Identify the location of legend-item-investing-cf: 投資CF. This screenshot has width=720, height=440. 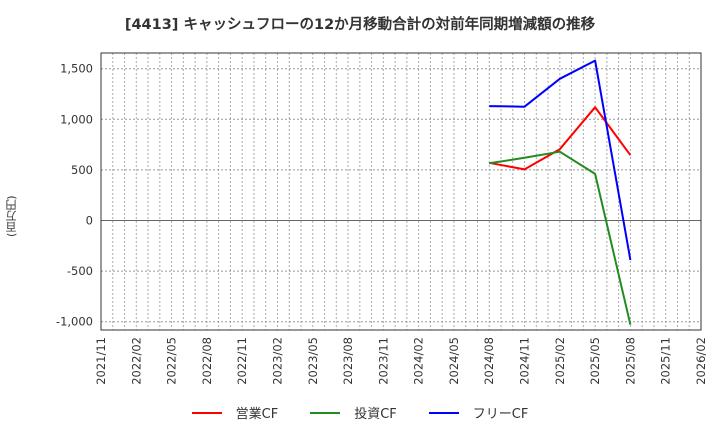
(353, 412).